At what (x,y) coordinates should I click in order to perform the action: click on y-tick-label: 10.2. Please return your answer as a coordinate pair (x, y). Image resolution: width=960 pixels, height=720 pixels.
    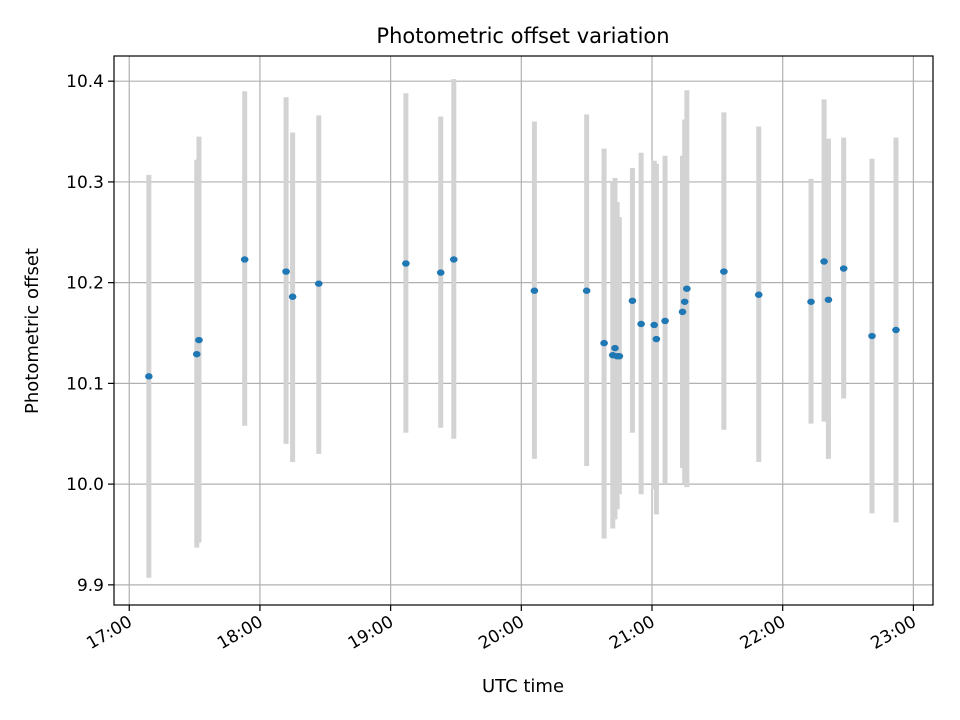
    Looking at the image, I should click on (85, 284).